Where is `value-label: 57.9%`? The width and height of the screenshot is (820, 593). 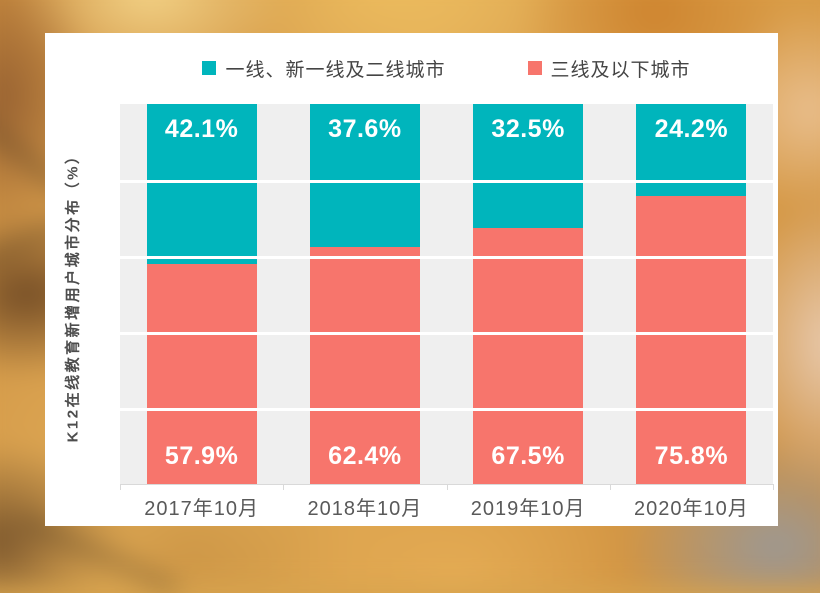 value-label: 57.9% is located at coordinates (201, 456).